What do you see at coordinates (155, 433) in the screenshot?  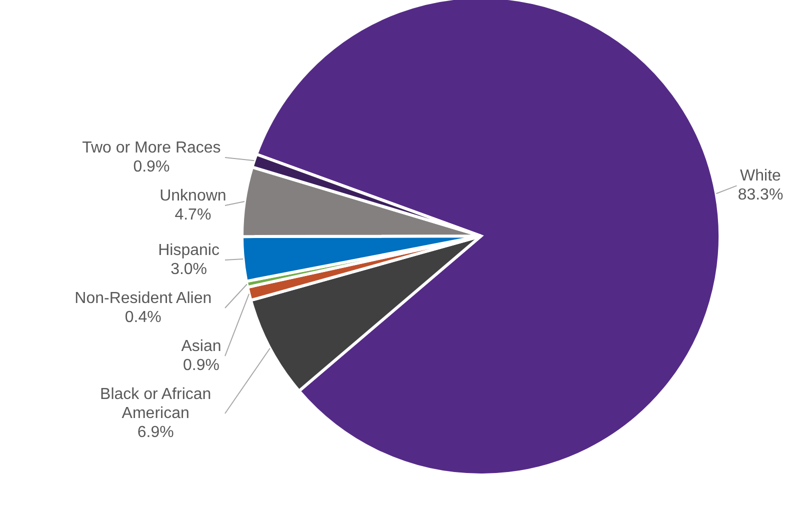 I see `data-label: 6.9%` at bounding box center [155, 433].